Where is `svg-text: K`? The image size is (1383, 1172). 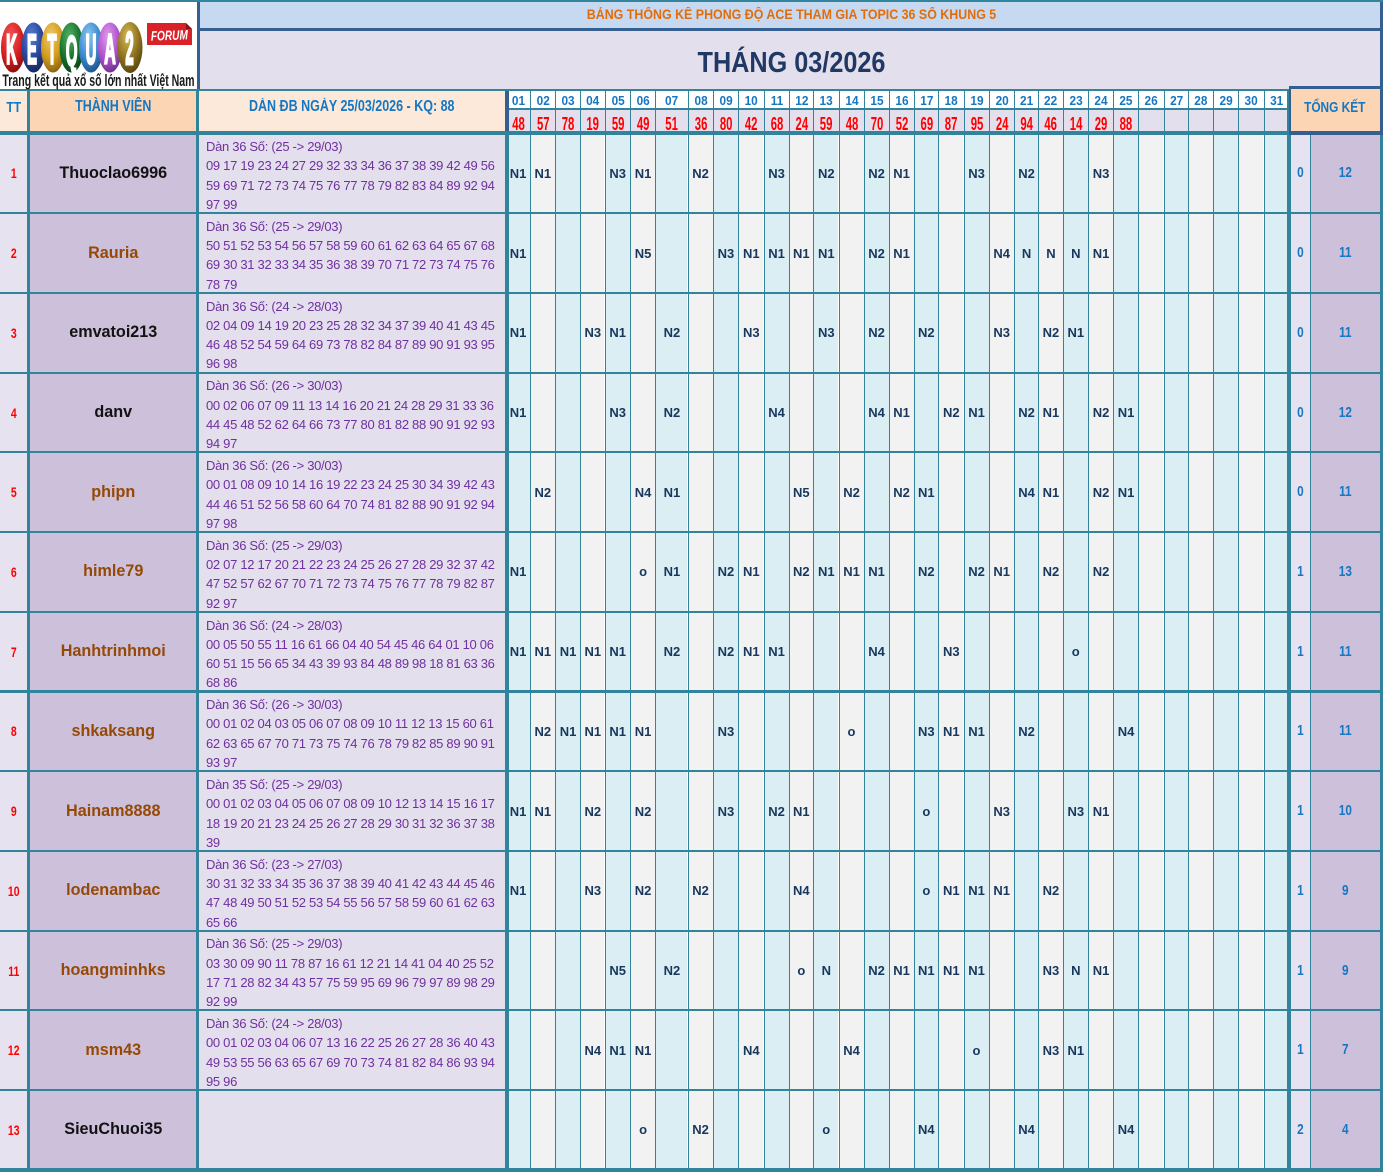
svg-text: K is located at coordinates (11, 49).